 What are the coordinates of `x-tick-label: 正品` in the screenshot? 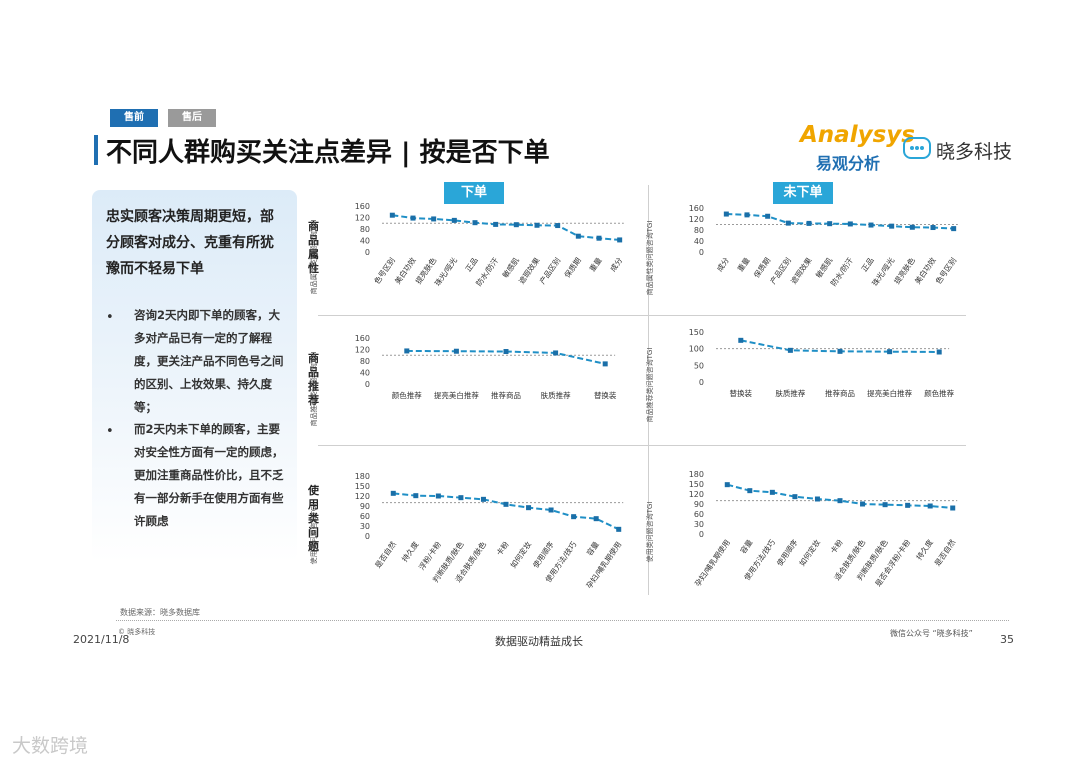 It's located at (868, 264).